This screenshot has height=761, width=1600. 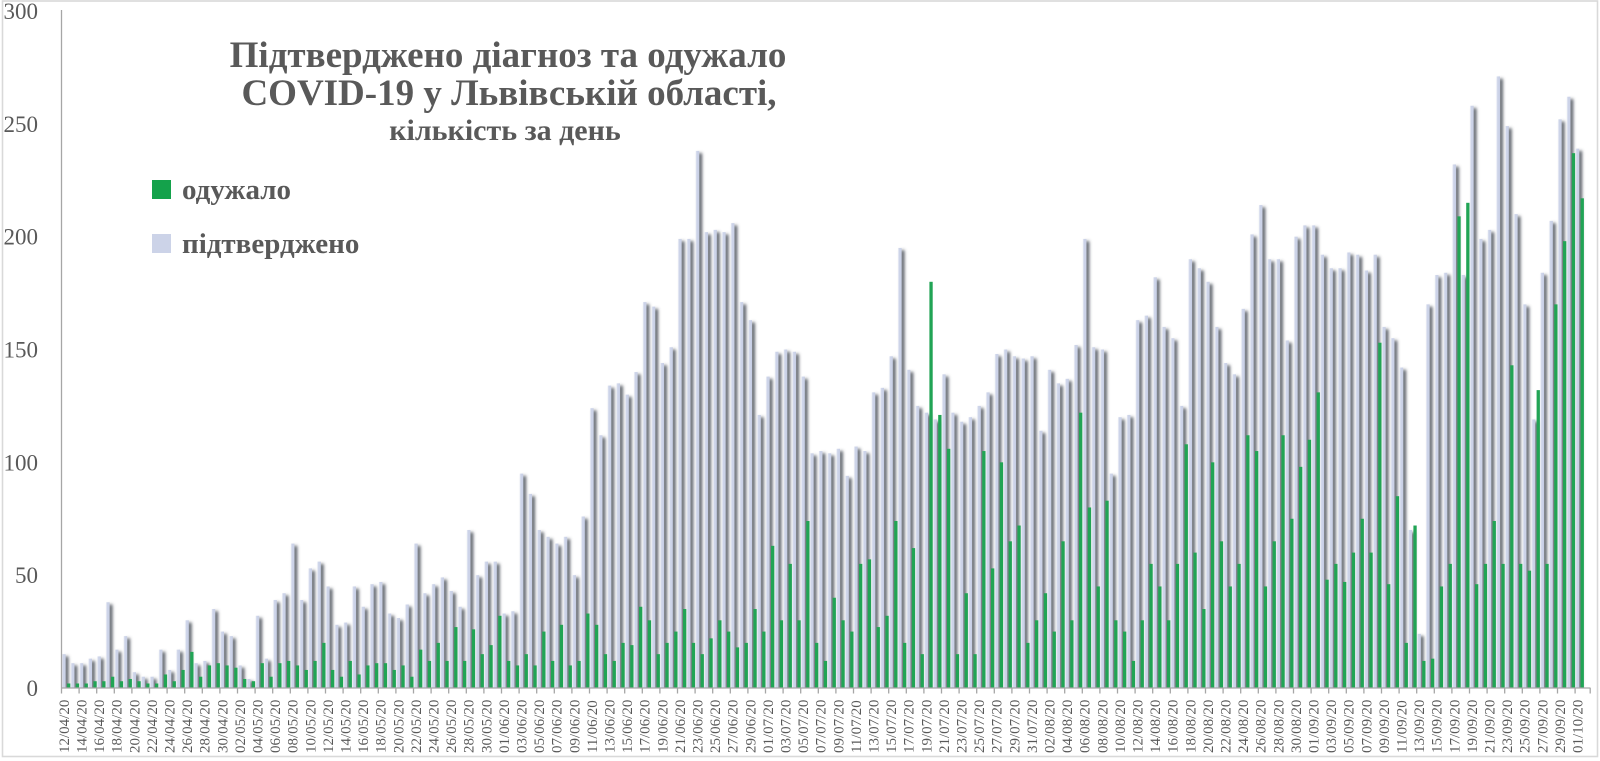 What do you see at coordinates (575, 726) in the screenshot?
I see `svg-text: 09/06/20` at bounding box center [575, 726].